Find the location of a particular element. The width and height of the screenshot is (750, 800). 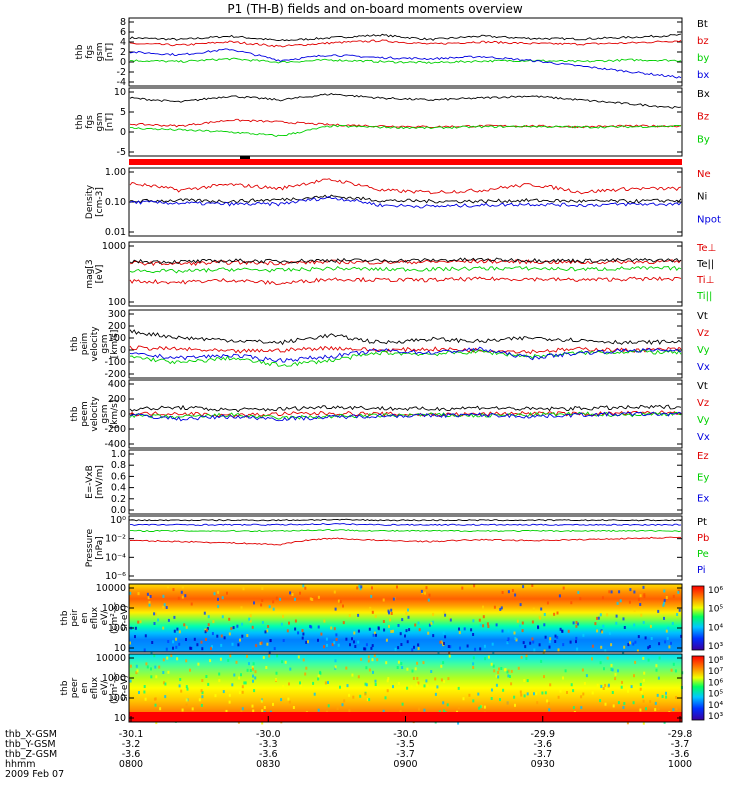

legend-entry: Bz is located at coordinates (703, 117).